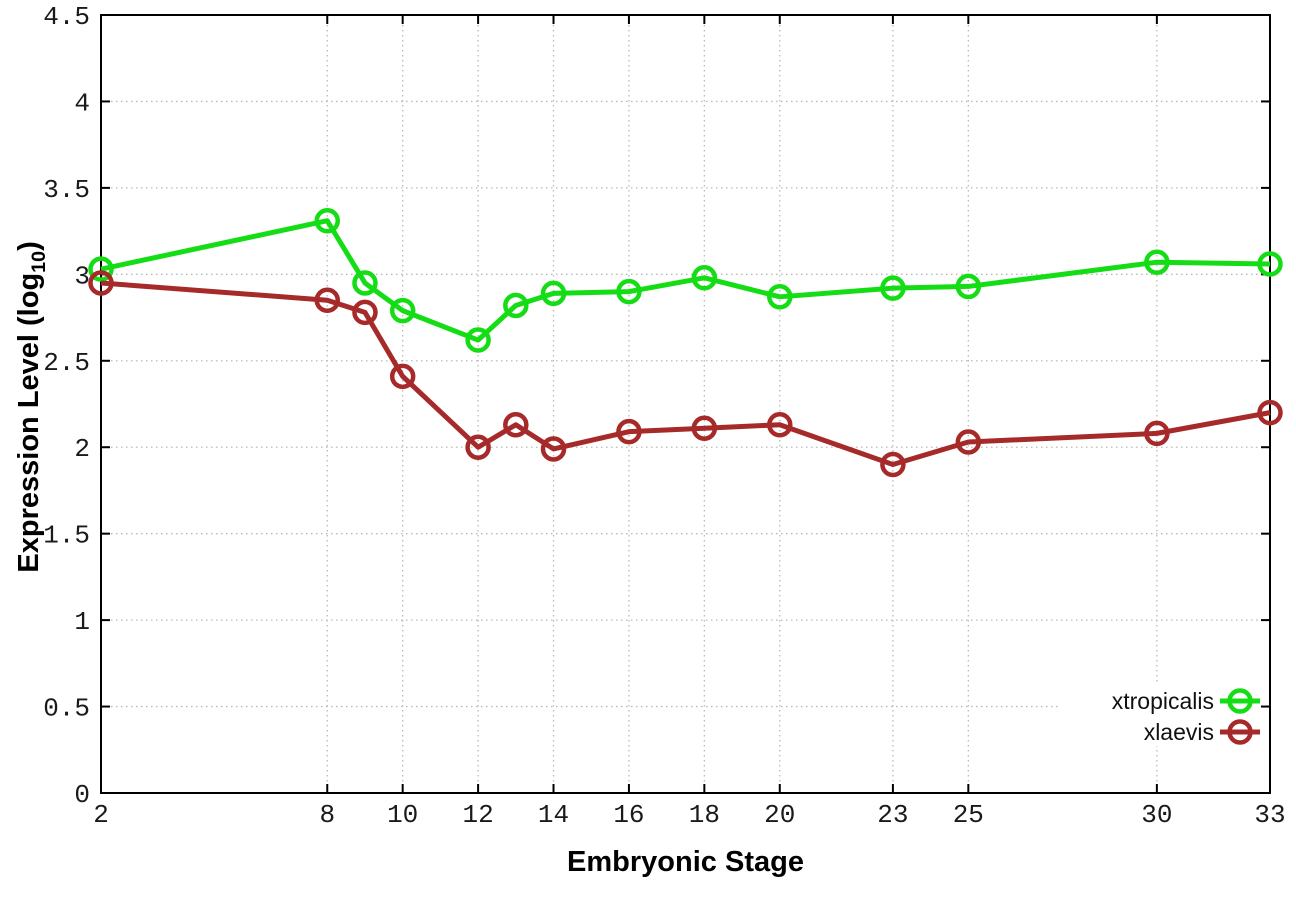 The width and height of the screenshot is (1296, 907). What do you see at coordinates (1159, 715) in the screenshot?
I see `legend-box` at bounding box center [1159, 715].